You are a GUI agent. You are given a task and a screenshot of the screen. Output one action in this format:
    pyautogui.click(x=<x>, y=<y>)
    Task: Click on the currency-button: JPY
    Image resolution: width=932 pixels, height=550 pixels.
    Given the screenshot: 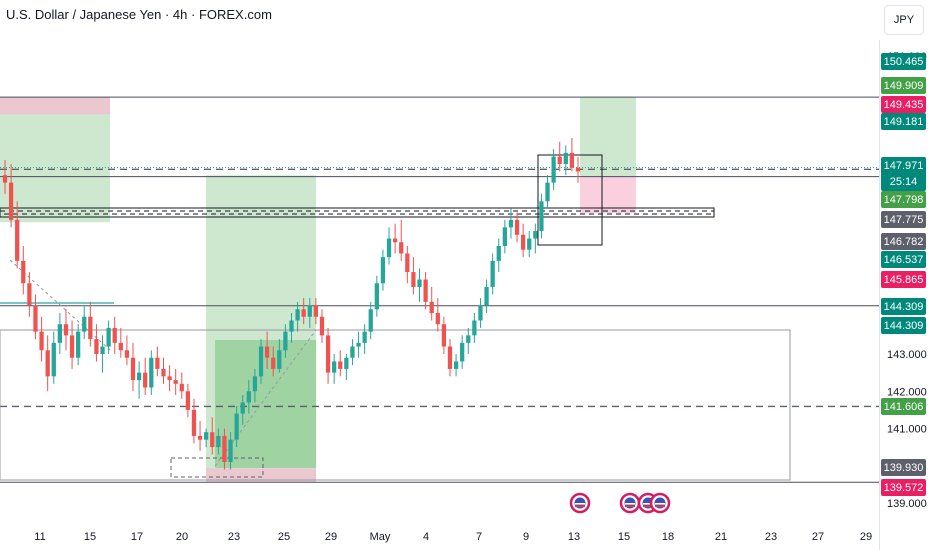 What is the action you would take?
    pyautogui.click(x=904, y=20)
    